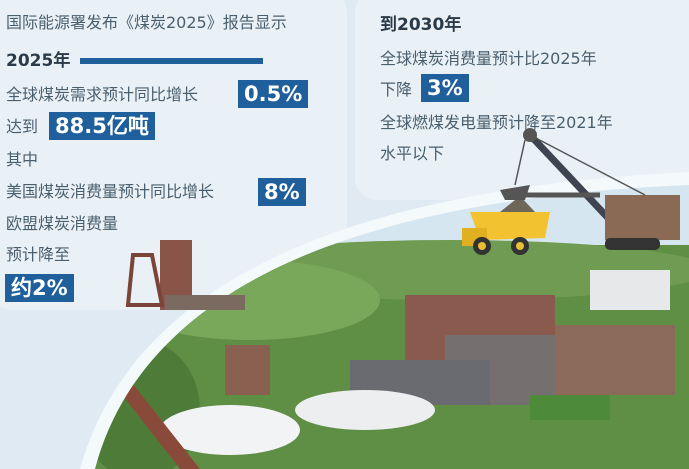  I want to click on dump-truck-illustration, so click(506, 225).